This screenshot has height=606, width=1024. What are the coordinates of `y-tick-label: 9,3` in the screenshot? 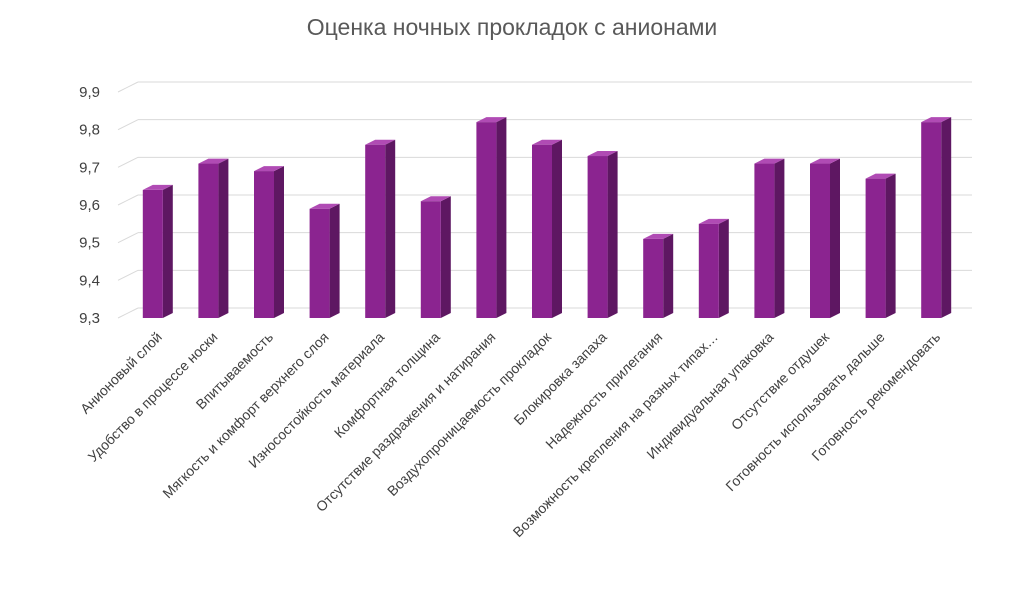 It's located at (89, 318).